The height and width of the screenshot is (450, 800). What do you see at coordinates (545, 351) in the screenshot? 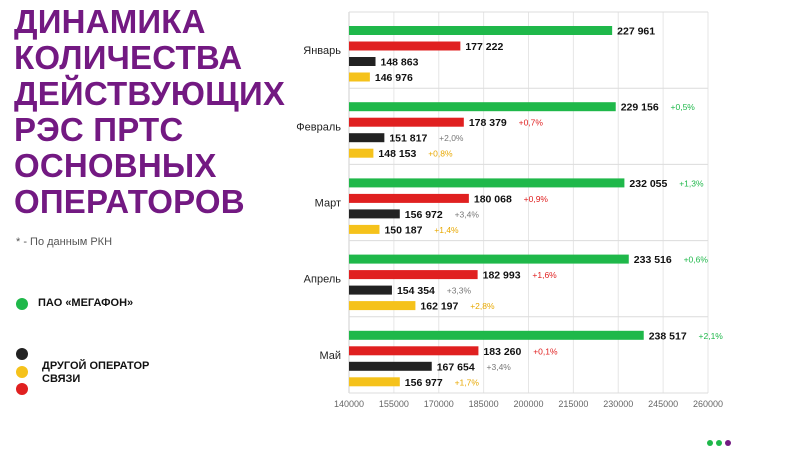
I see `change-label: +0,1%` at bounding box center [545, 351].